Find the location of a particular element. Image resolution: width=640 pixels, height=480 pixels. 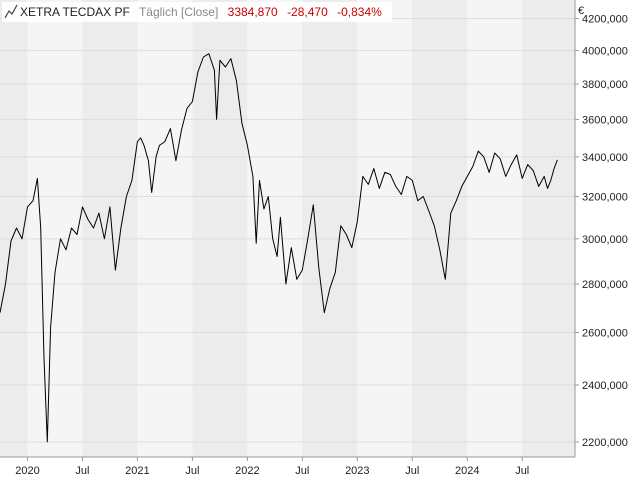

y-tick-label: 3600,000 is located at coordinates (605, 120).